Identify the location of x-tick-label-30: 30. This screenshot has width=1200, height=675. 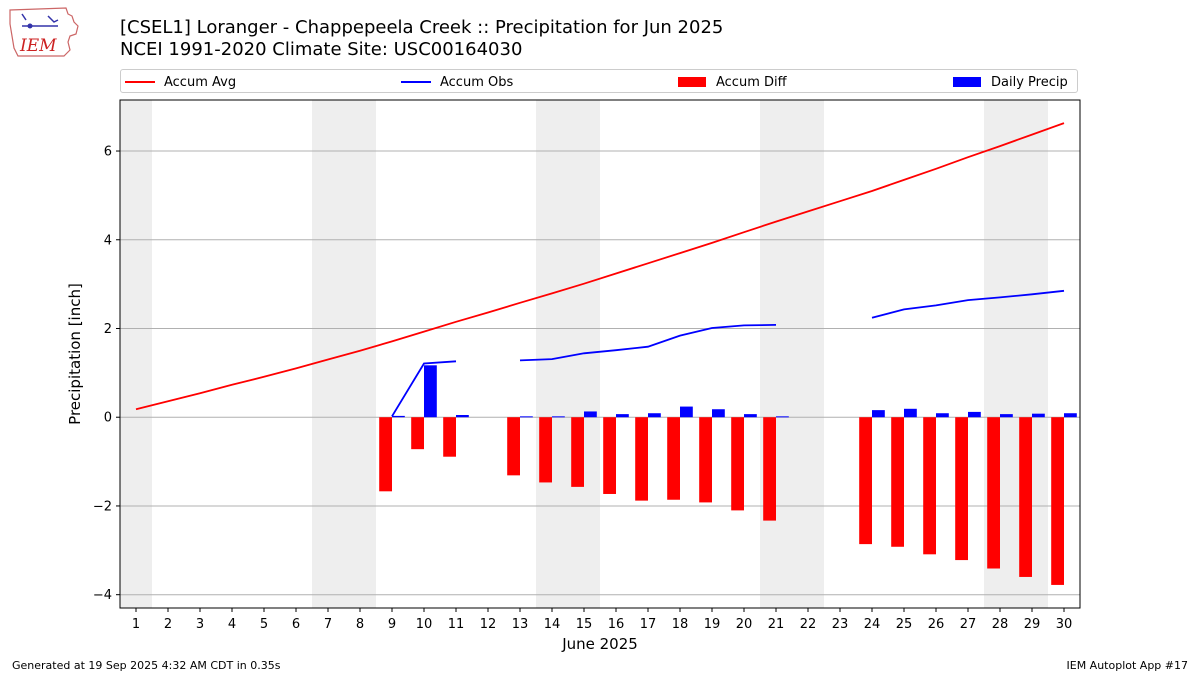
(1064, 624).